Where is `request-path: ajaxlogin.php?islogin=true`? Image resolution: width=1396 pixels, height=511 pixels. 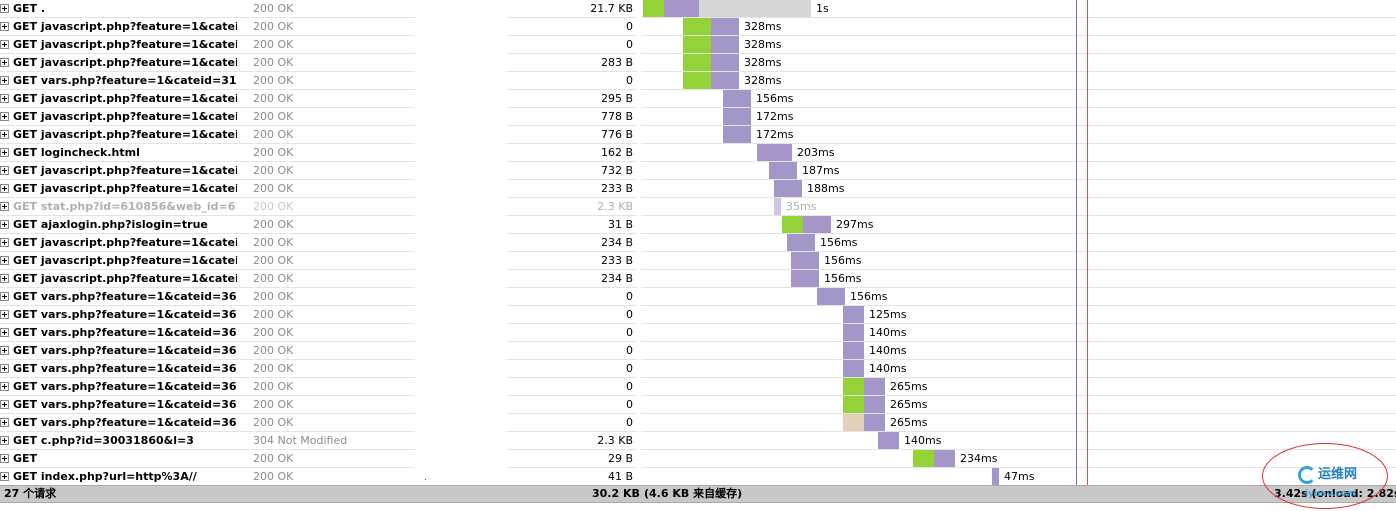 request-path: ajaxlogin.php?islogin=true is located at coordinates (124, 224).